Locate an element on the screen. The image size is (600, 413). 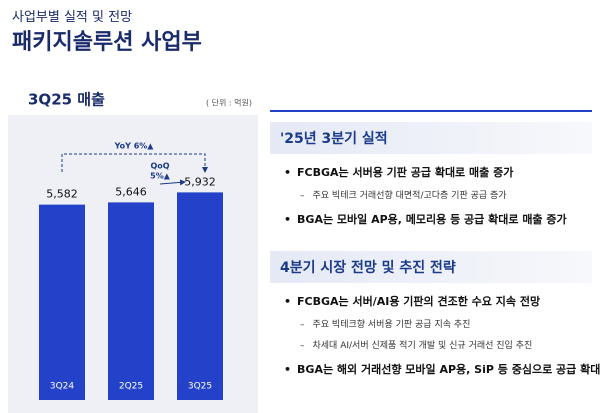
category-label: 3Q25 is located at coordinates (200, 387).